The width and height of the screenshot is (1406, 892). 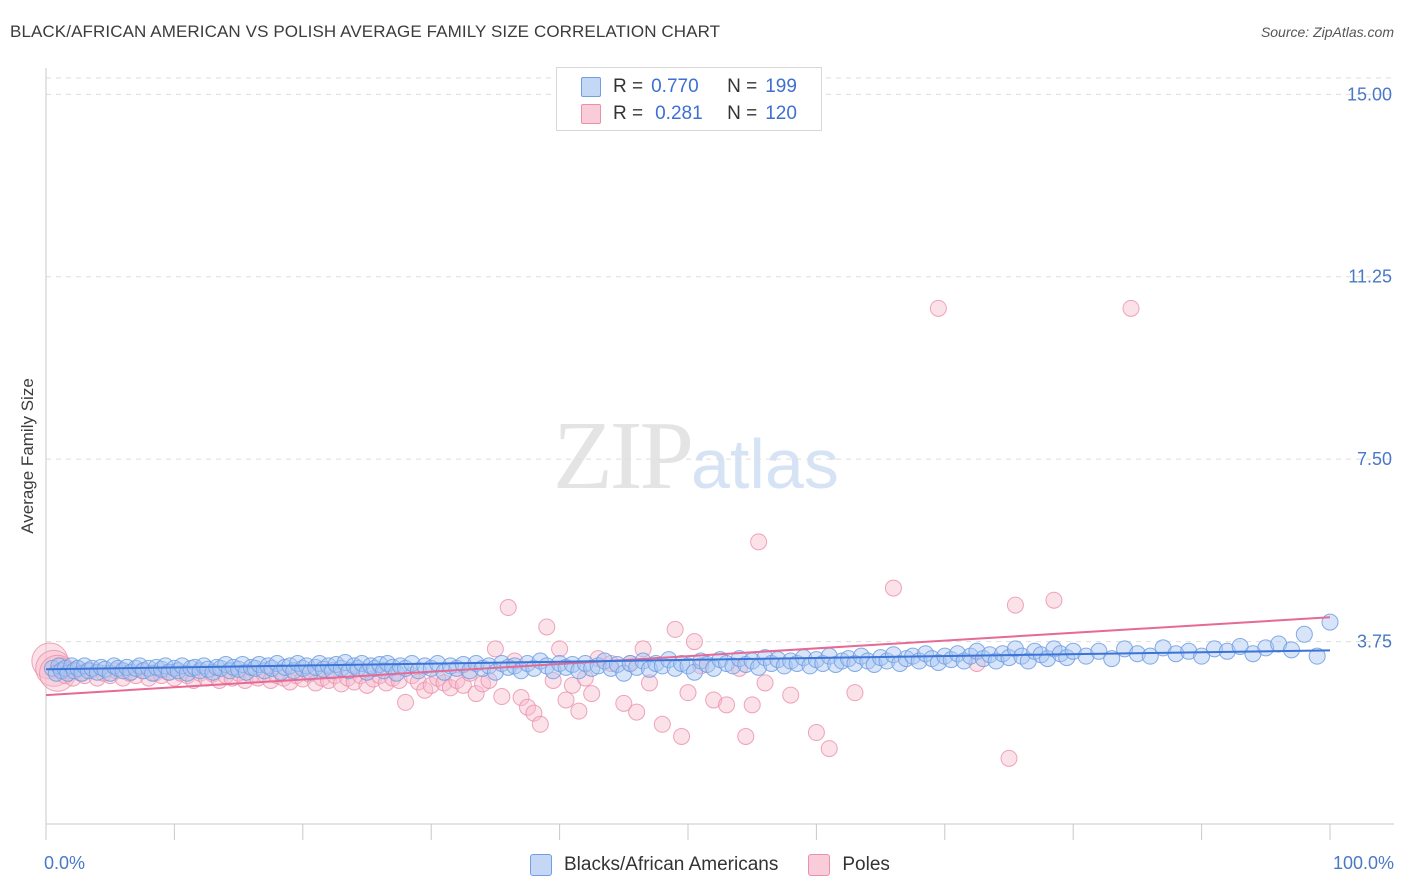 I want to click on y-tick-label: 7.50, so click(x=1374, y=459).